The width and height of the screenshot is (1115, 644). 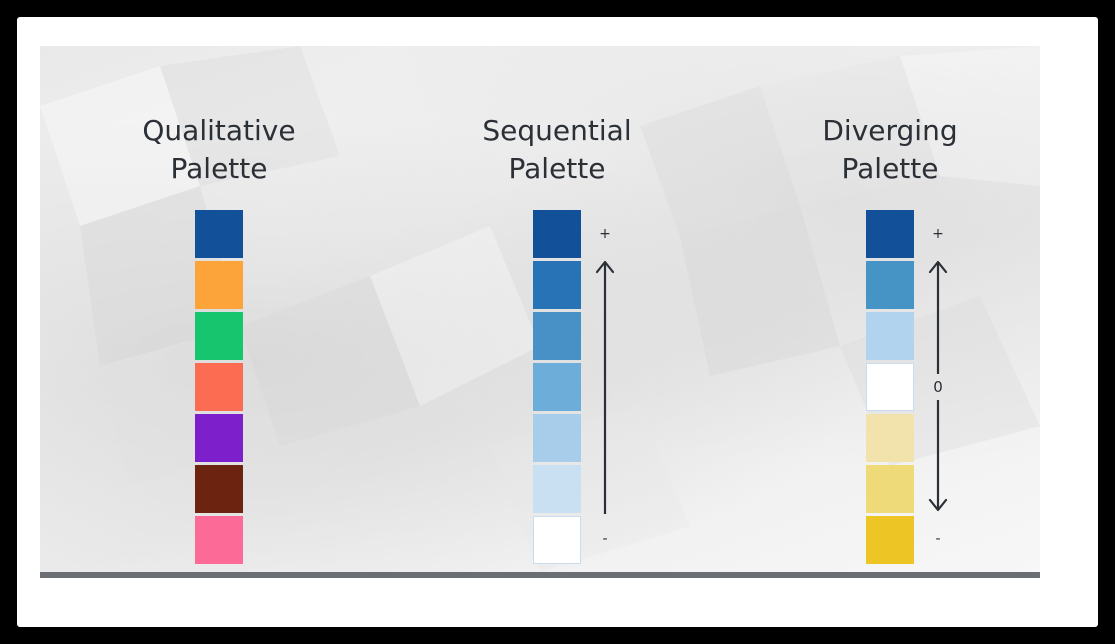 What do you see at coordinates (557, 150) in the screenshot?
I see `sequential-title: Sequential Palette` at bounding box center [557, 150].